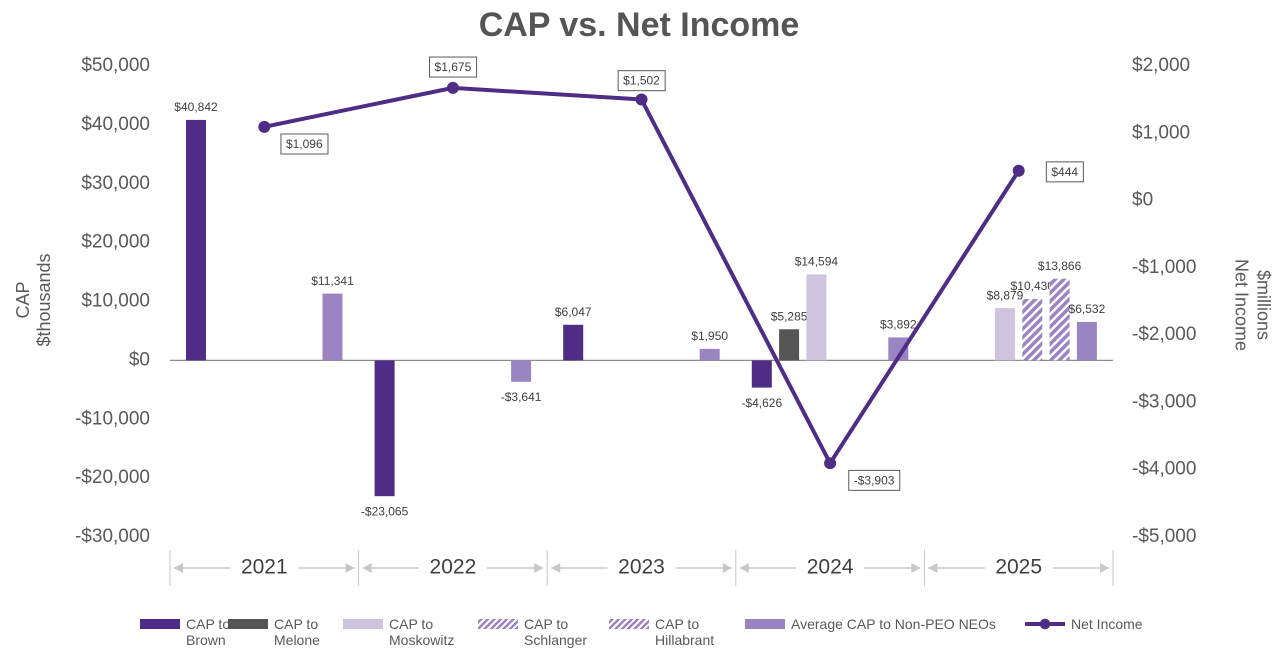 The height and width of the screenshot is (649, 1278). Describe the element at coordinates (521, 397) in the screenshot. I see `bar-value-label: -$3,641` at that location.